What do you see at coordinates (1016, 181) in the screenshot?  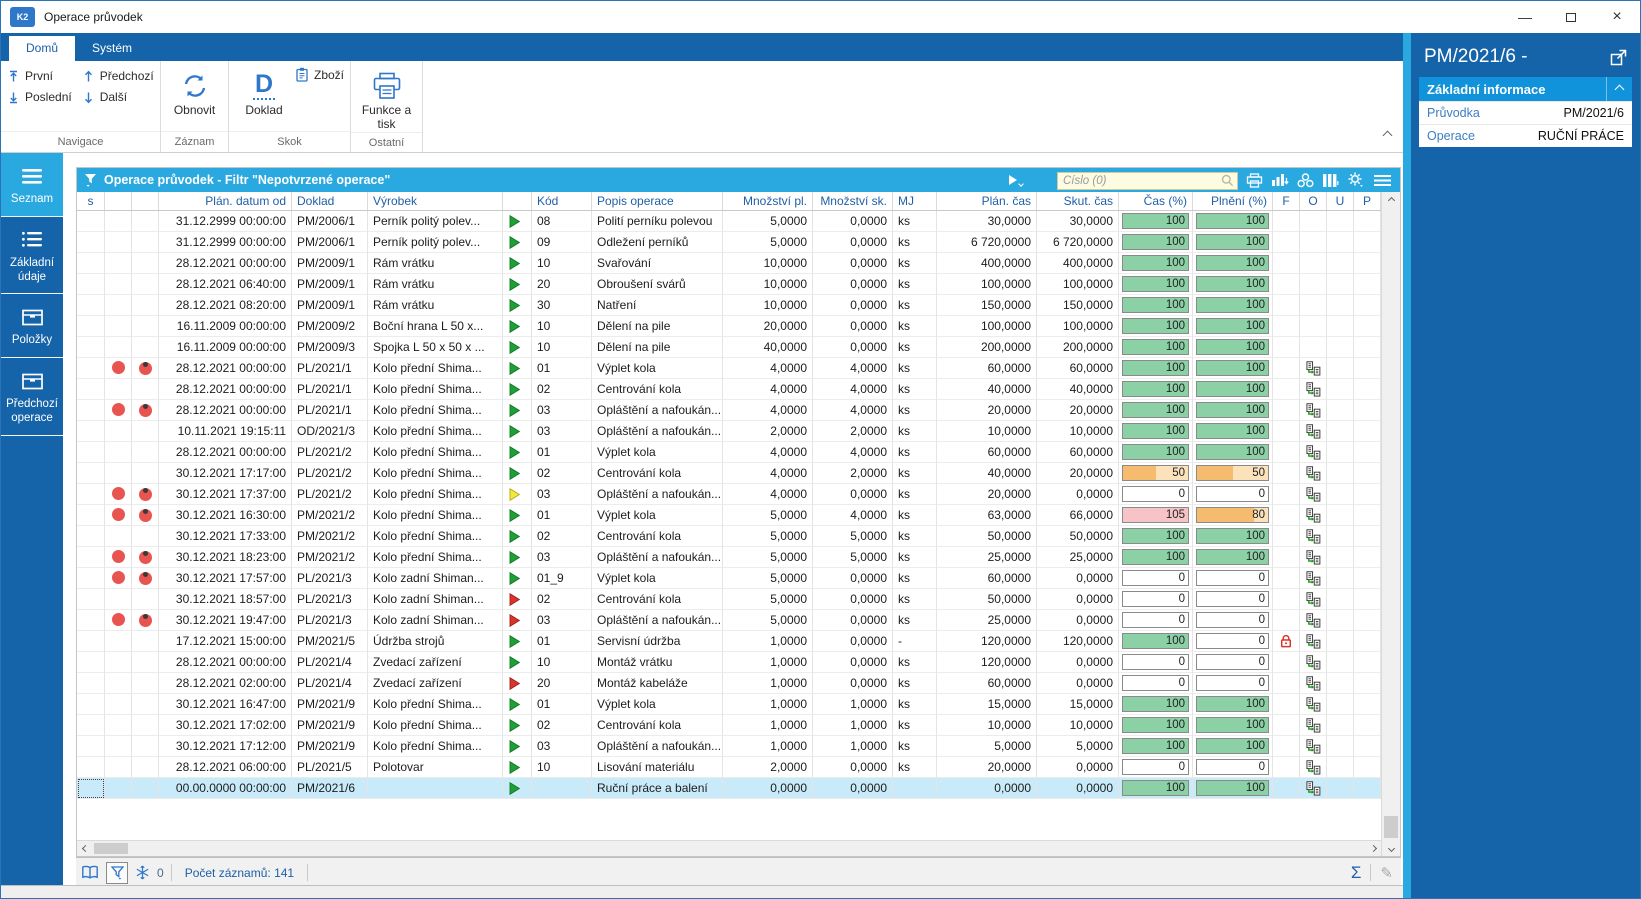 I see `run-filter-button` at bounding box center [1016, 181].